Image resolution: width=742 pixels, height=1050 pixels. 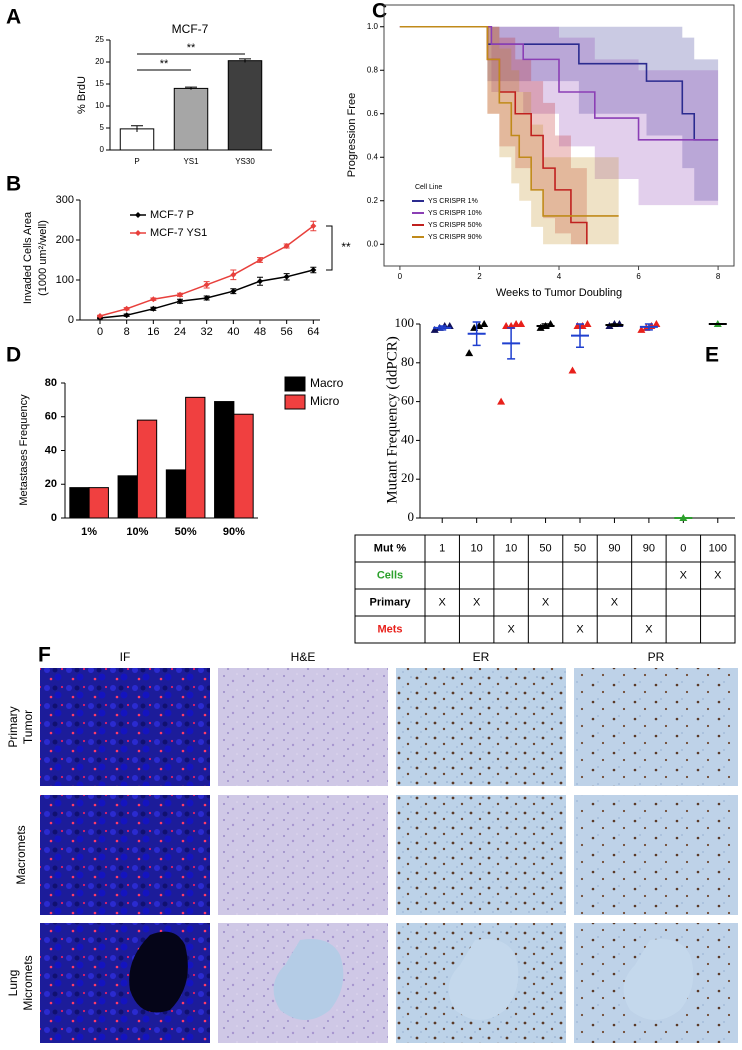 What do you see at coordinates (172, 215) in the screenshot?
I see `legend-label: MCF-7 P` at bounding box center [172, 215].